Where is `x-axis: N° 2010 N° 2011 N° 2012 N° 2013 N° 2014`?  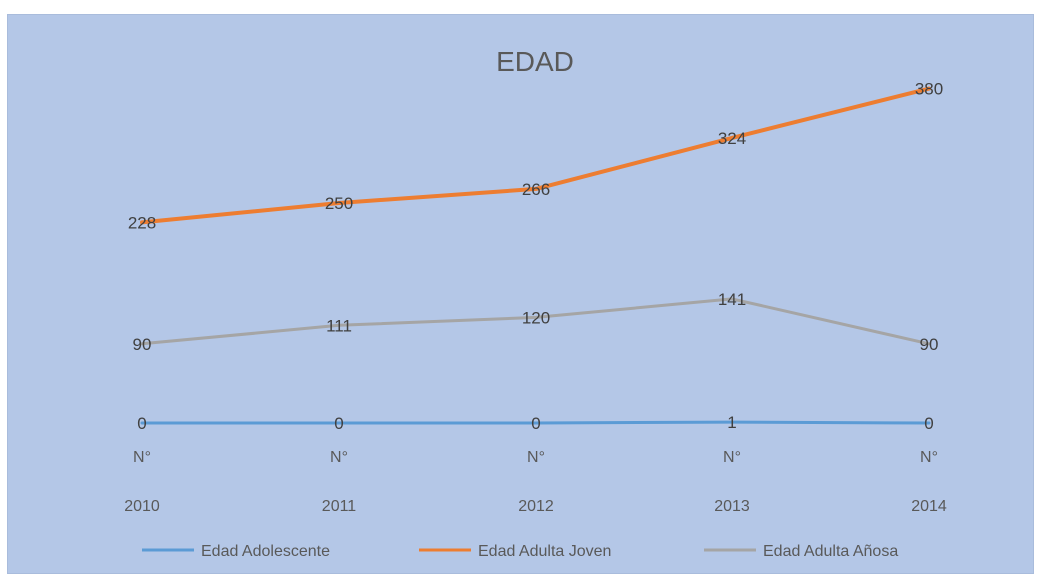
x-axis: N° 2010 N° 2011 N° 2012 N° 2013 N° 2014 is located at coordinates (535, 482).